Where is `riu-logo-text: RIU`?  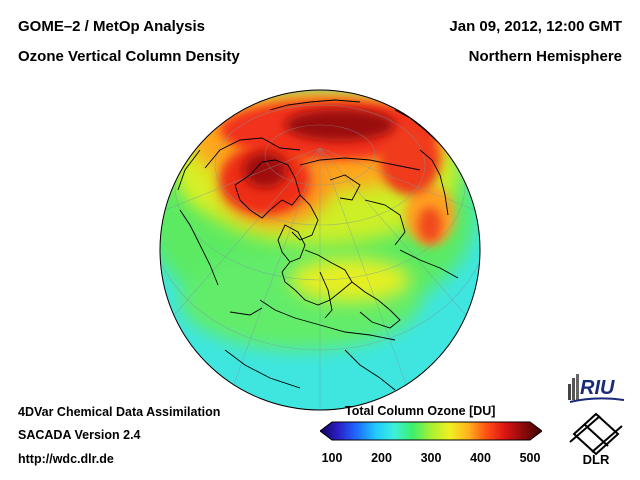 riu-logo-text: RIU is located at coordinates (597, 388).